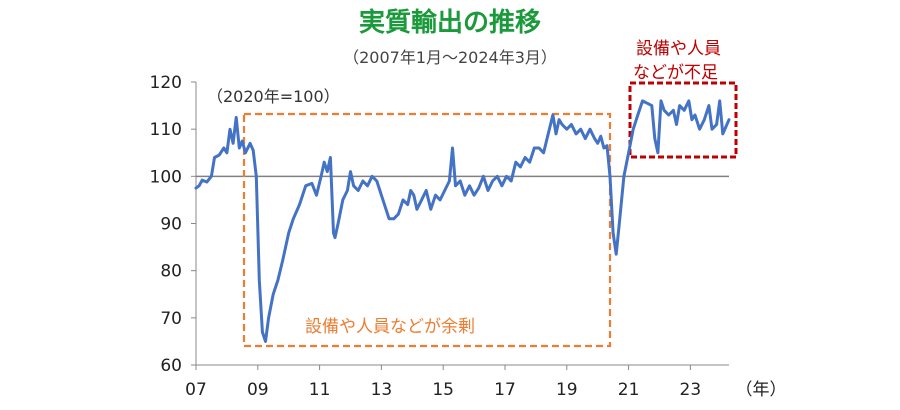 The width and height of the screenshot is (900, 410). What do you see at coordinates (166, 177) in the screenshot?
I see `y-tick-label: 100` at bounding box center [166, 177].